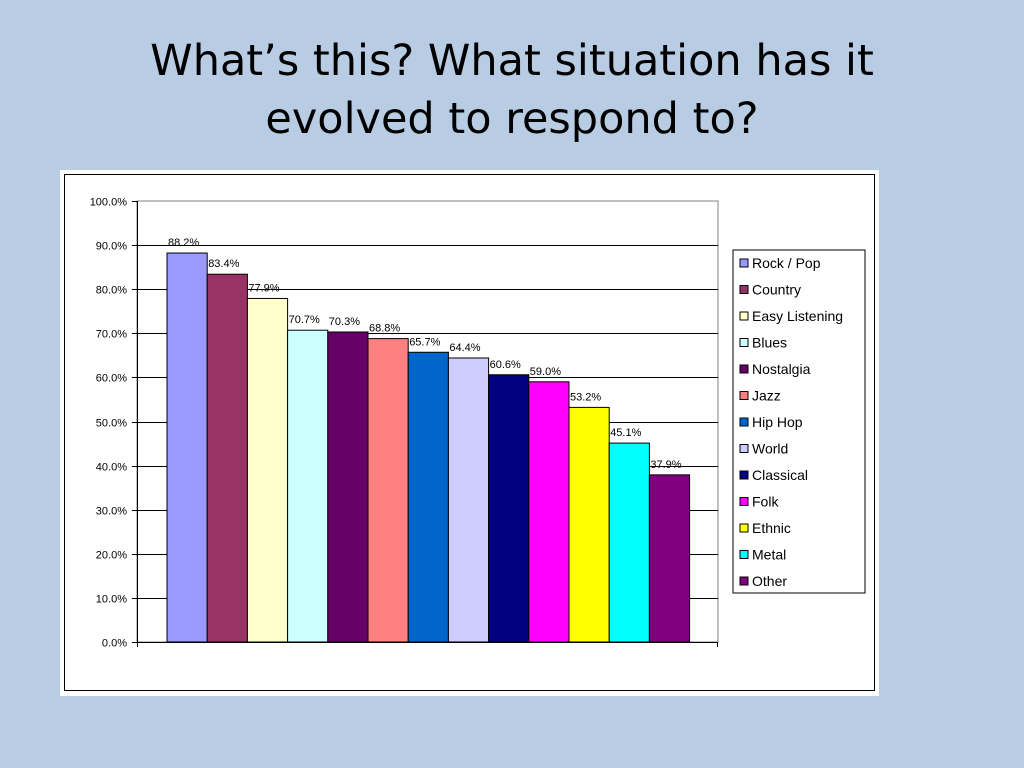 Image resolution: width=1024 pixels, height=768 pixels. Describe the element at coordinates (780, 475) in the screenshot. I see `legend-label: Classical` at that location.